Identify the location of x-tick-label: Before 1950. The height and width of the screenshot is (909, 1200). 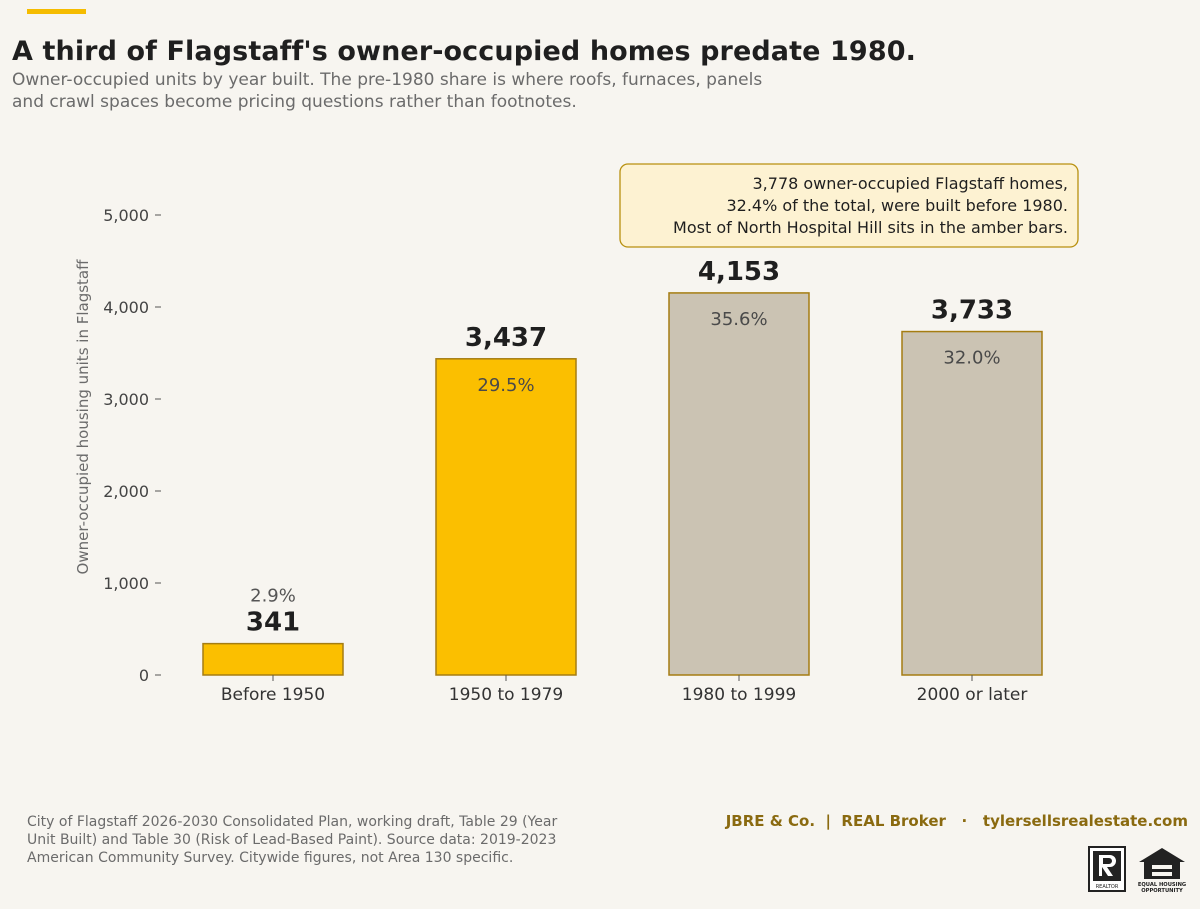
(273, 695).